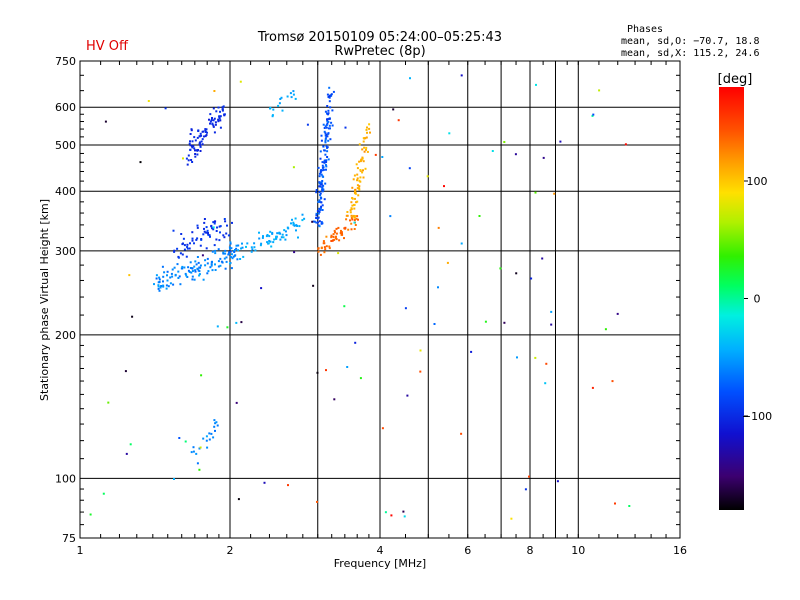 Image resolution: width=800 pixels, height=600 pixels. I want to click on colorbar-label: [deg], so click(735, 79).